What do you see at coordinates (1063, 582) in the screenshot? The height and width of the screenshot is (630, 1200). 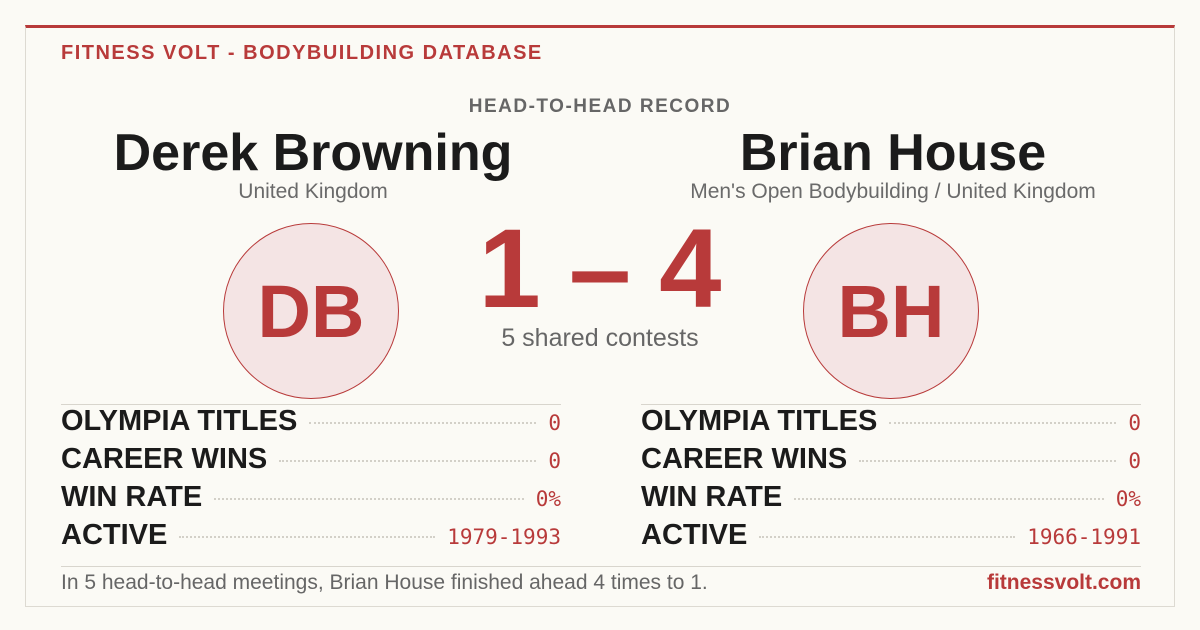 I see `site: fitnessvolt.com` at bounding box center [1063, 582].